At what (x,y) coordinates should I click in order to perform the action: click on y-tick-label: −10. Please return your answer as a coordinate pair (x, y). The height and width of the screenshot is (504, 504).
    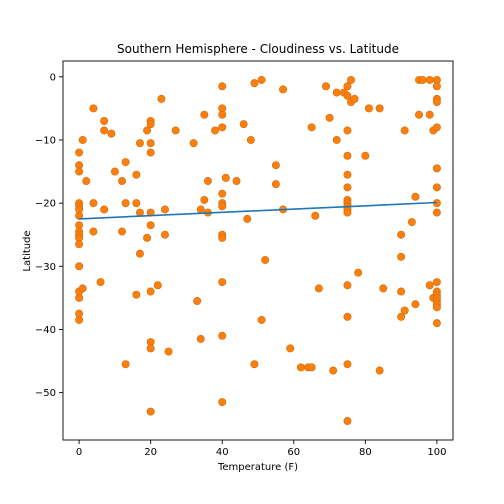
    Looking at the image, I should click on (45, 140).